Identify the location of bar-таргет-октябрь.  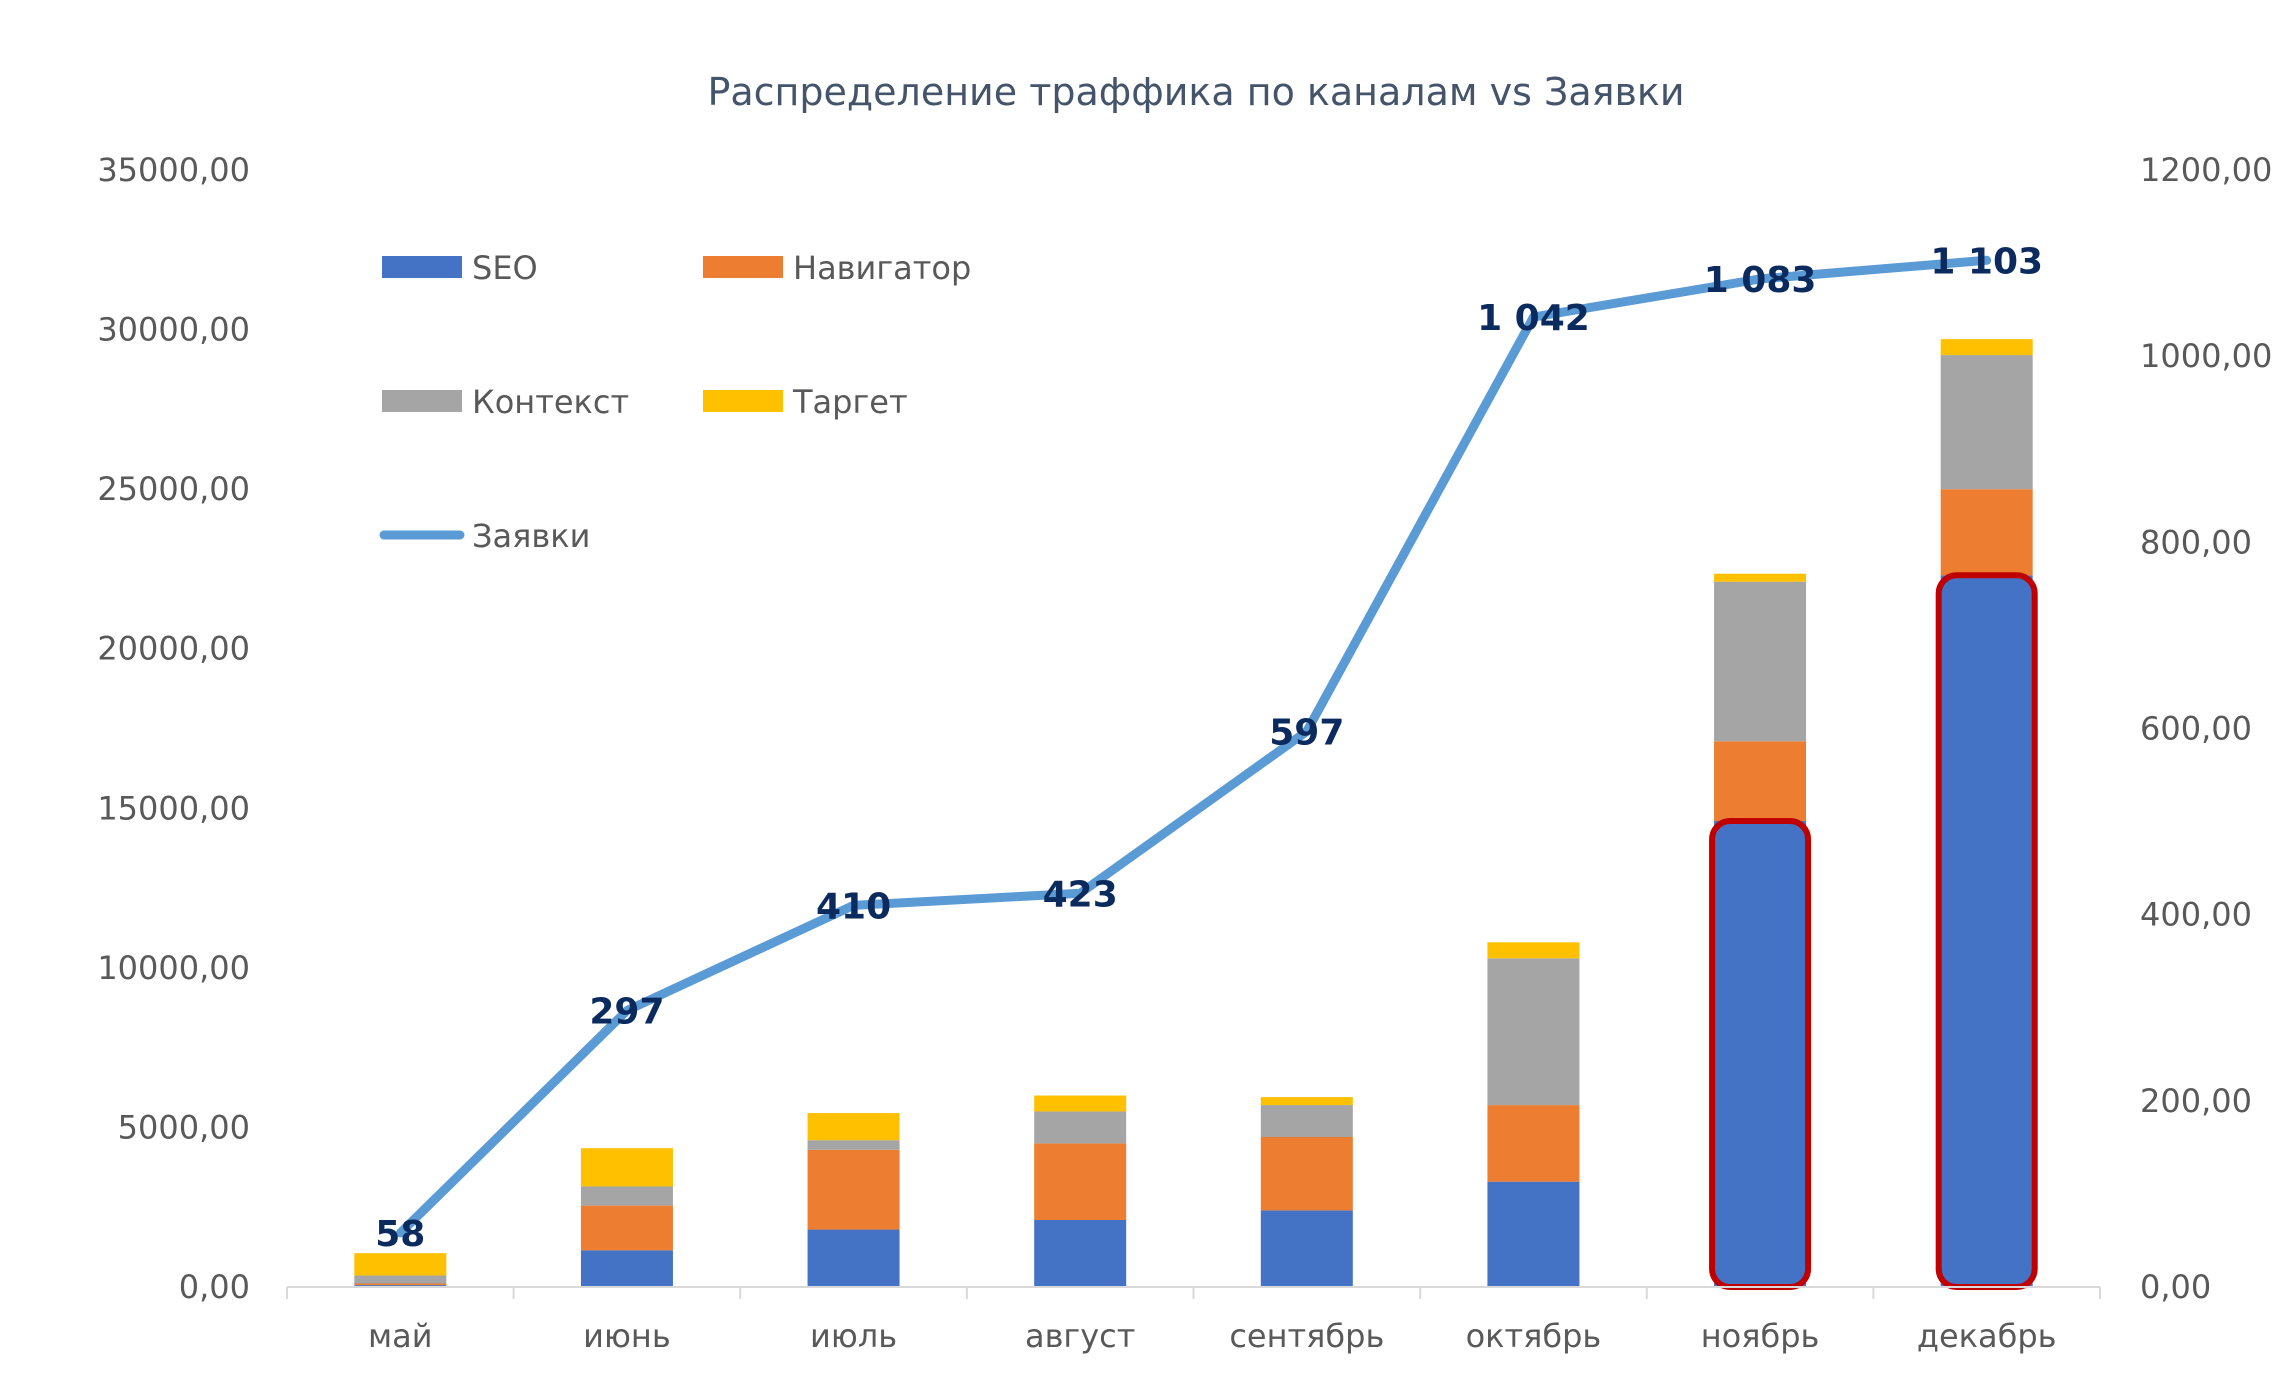
(1533, 950).